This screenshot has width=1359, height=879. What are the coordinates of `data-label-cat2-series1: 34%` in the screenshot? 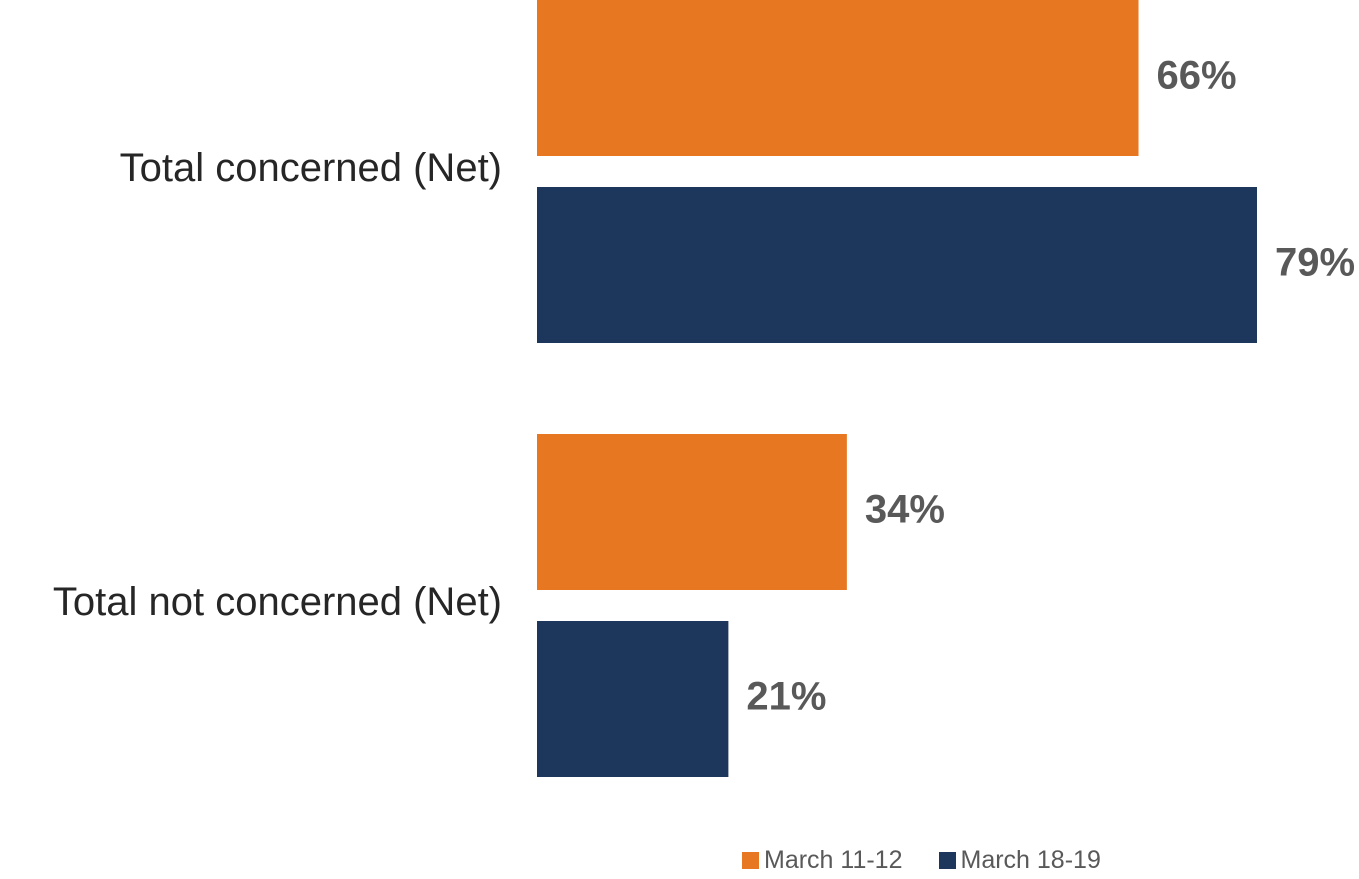 It's located at (905, 510).